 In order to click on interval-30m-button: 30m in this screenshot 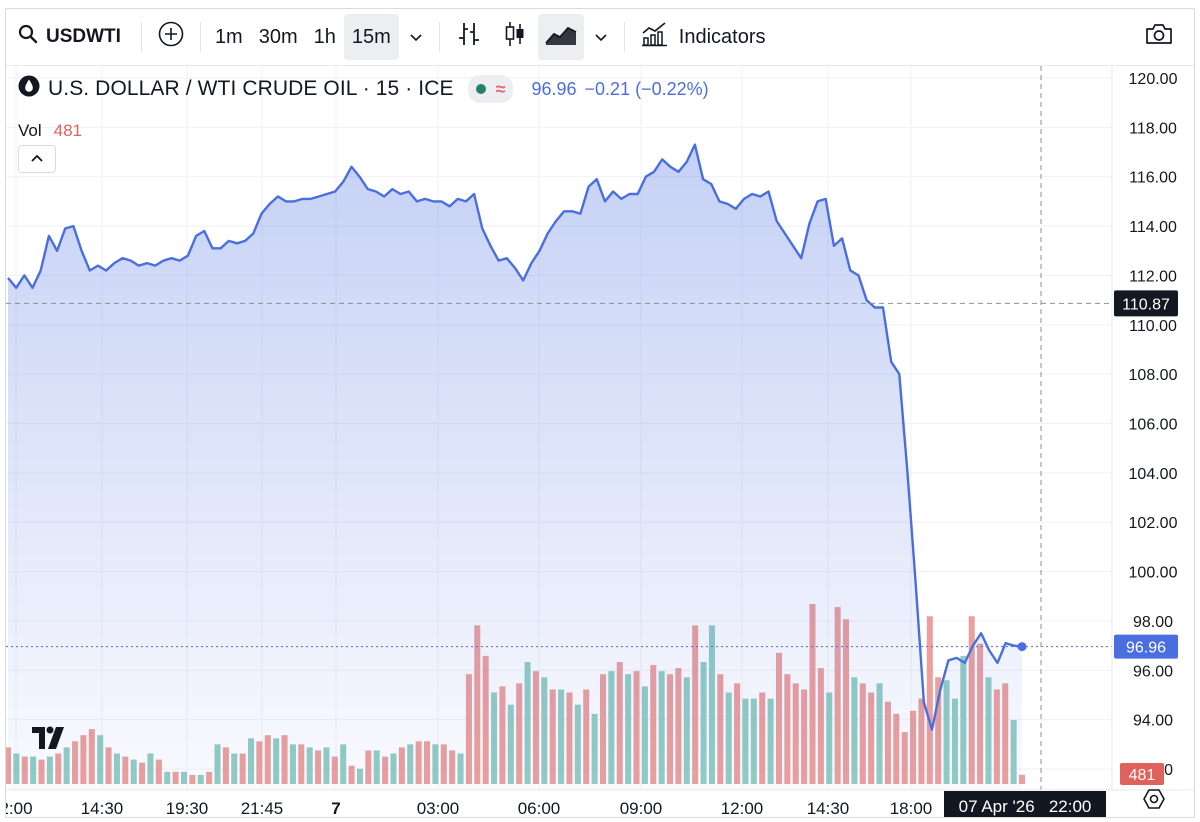, I will do `click(278, 36)`.